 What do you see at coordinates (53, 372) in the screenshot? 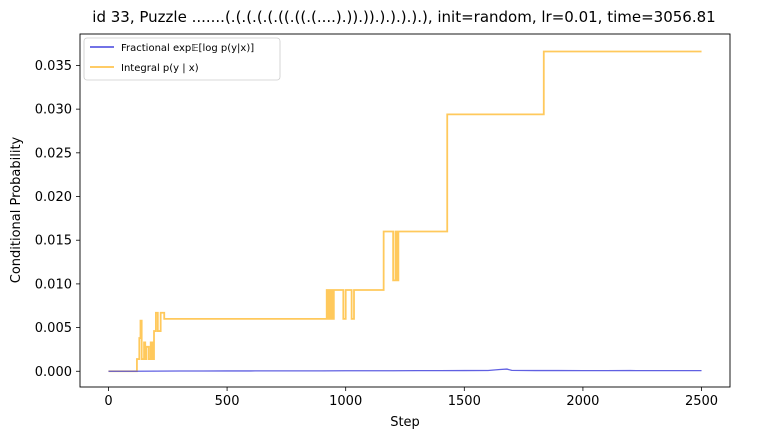
I see `y-tick-label: 0.000` at bounding box center [53, 372].